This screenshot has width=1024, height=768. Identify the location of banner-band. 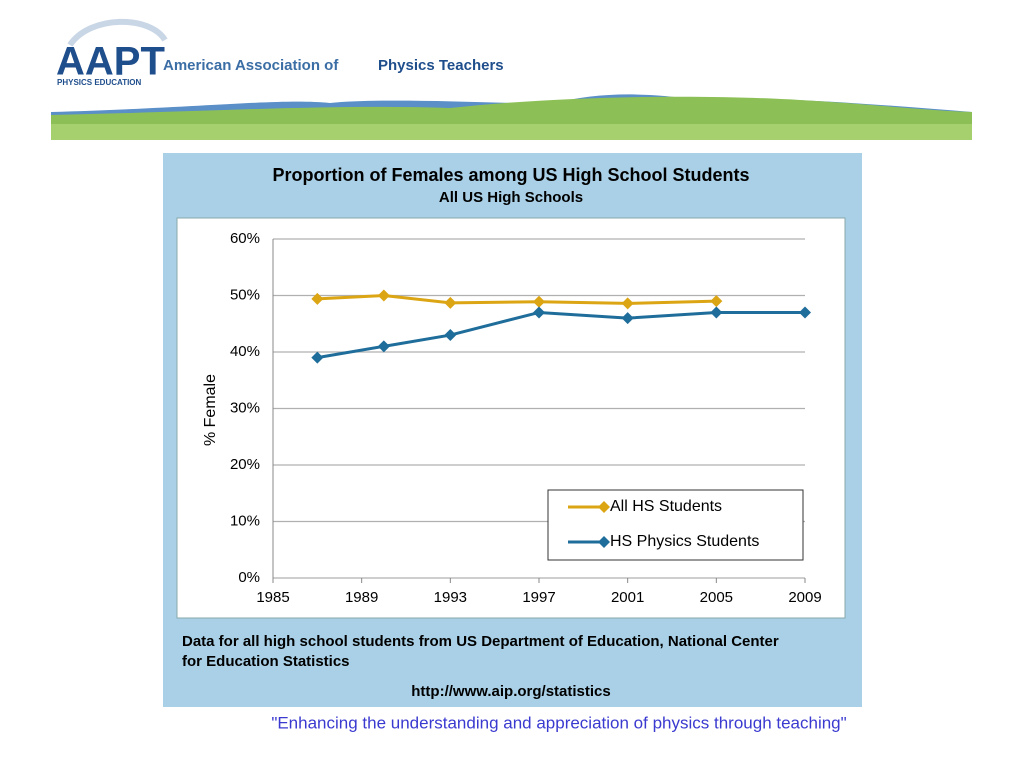
(511, 132).